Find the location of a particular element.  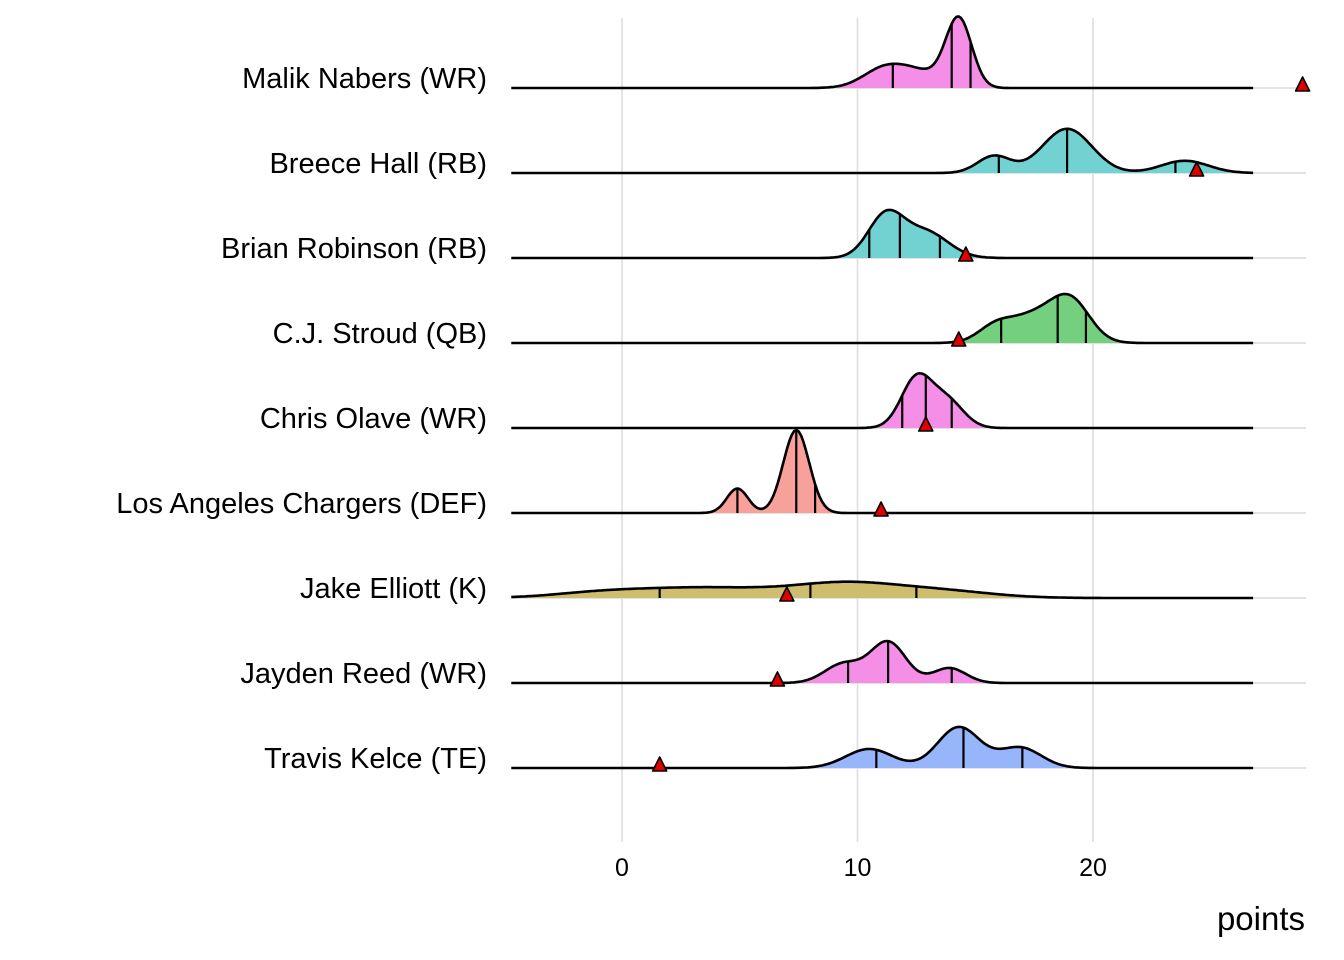

y-axis-label: Brian Robinson (RB) is located at coordinates (354, 249).